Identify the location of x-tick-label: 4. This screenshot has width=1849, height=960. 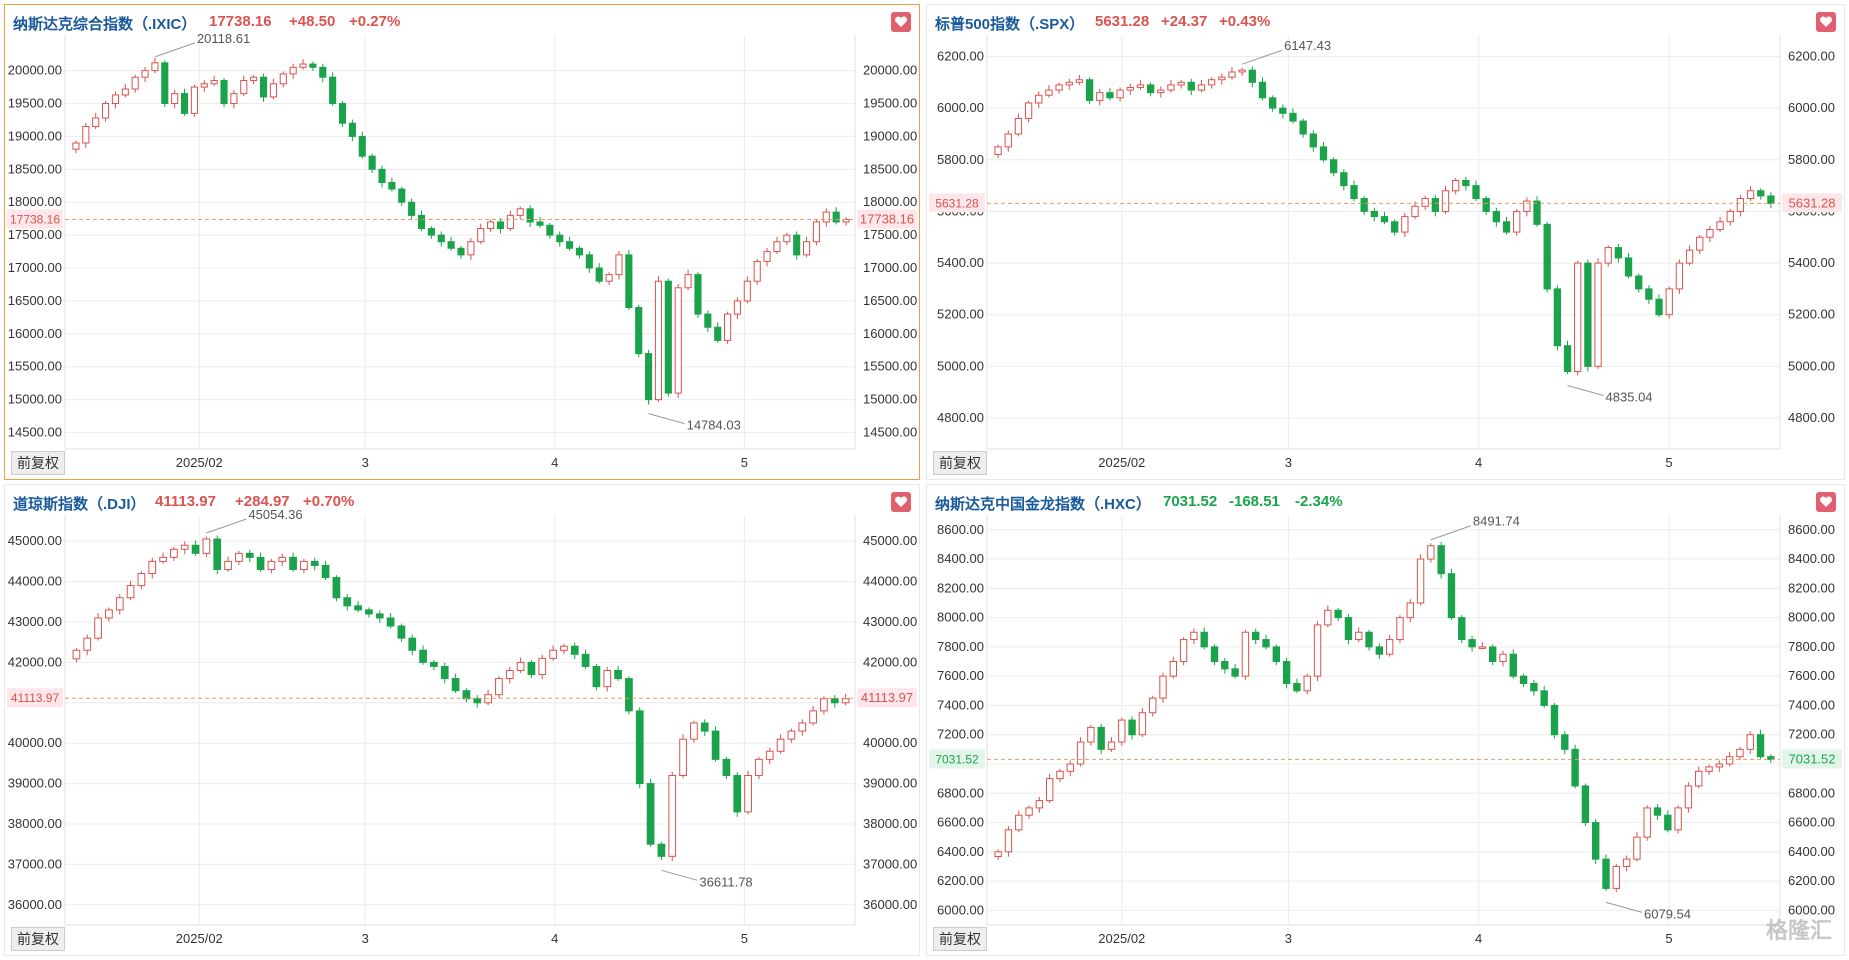
(554, 938).